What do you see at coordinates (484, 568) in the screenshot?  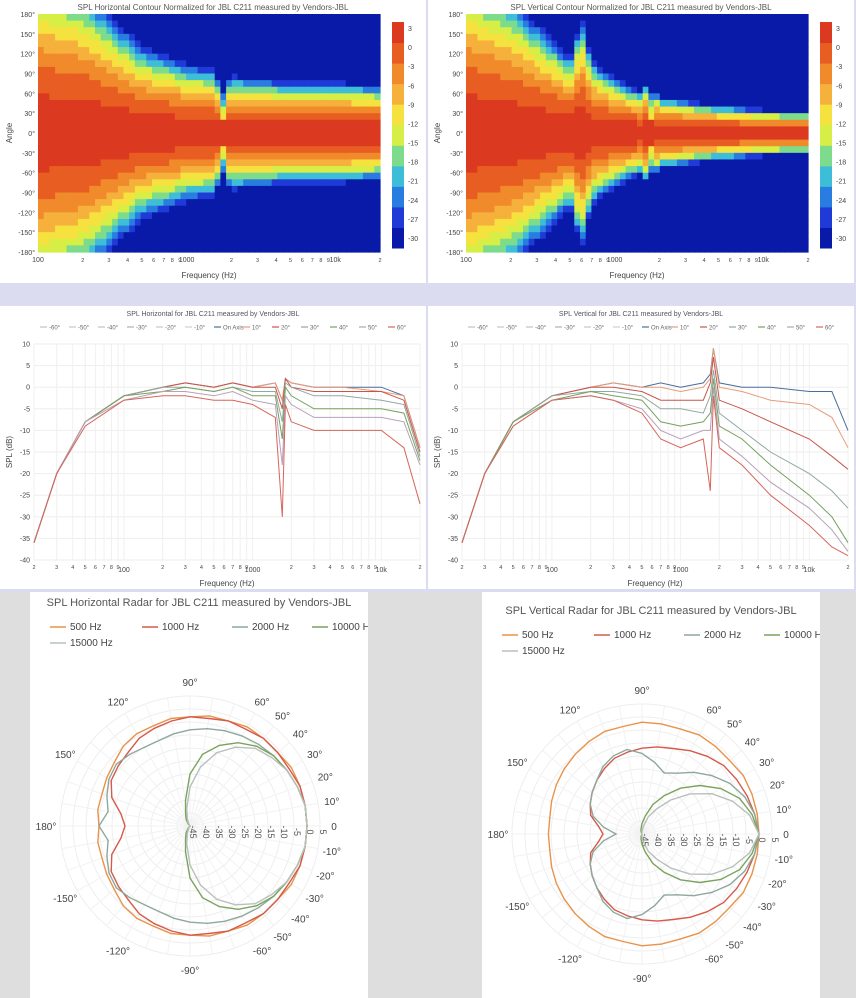 I see `x-tick-label: 3` at bounding box center [484, 568].